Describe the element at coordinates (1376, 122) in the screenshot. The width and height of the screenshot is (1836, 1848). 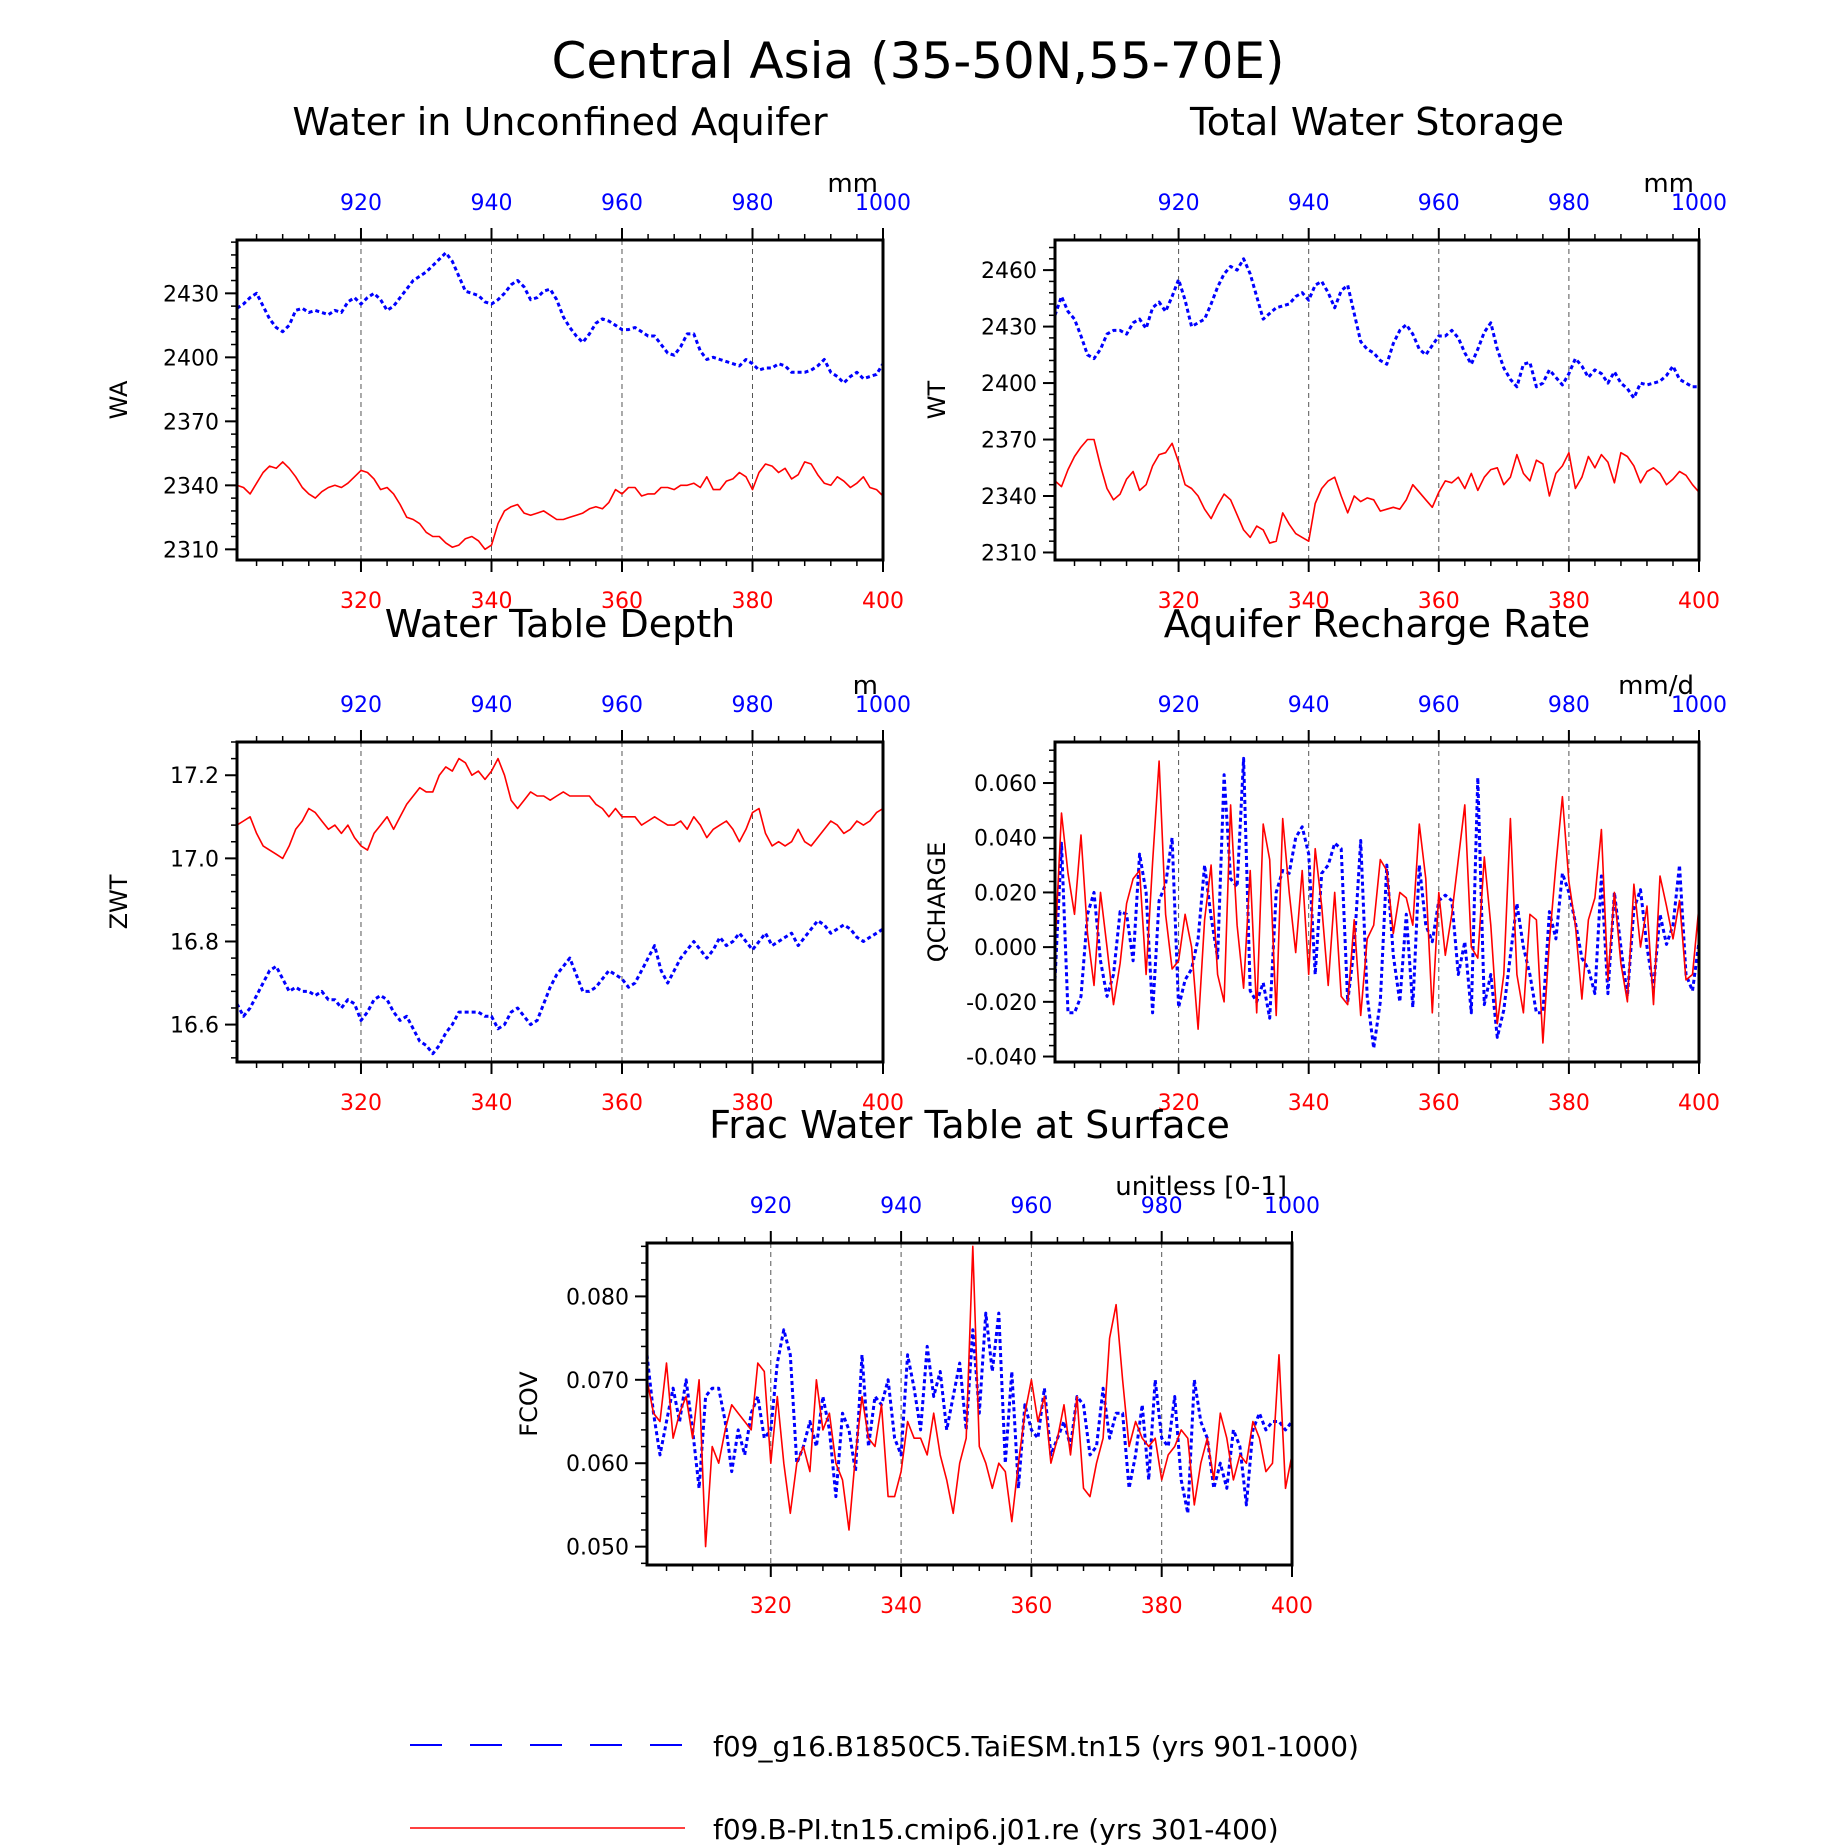
I see `panel-title: Total Water Storage` at that location.